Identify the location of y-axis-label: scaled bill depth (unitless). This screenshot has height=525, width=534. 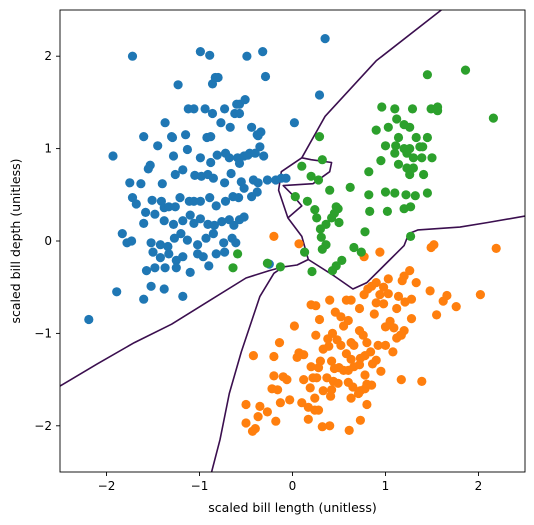
(15, 241).